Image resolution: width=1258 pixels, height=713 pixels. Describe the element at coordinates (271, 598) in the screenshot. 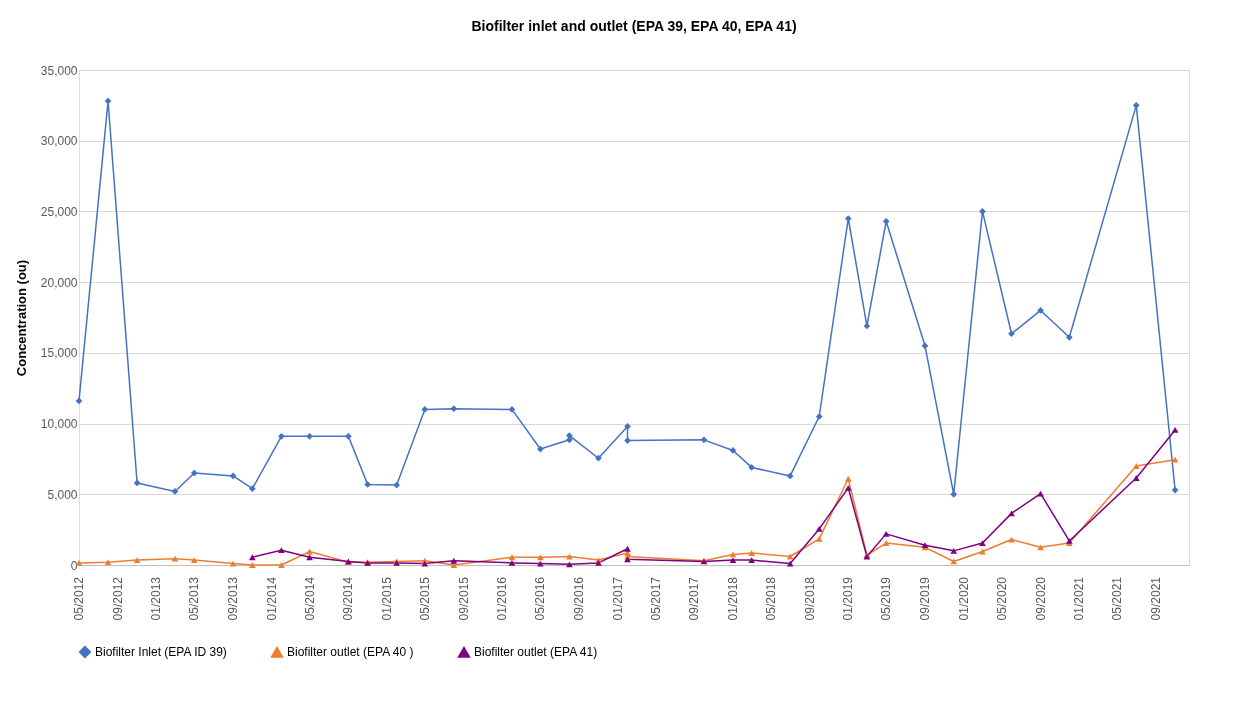

I see `x-tick-label: 01/2014` at that location.